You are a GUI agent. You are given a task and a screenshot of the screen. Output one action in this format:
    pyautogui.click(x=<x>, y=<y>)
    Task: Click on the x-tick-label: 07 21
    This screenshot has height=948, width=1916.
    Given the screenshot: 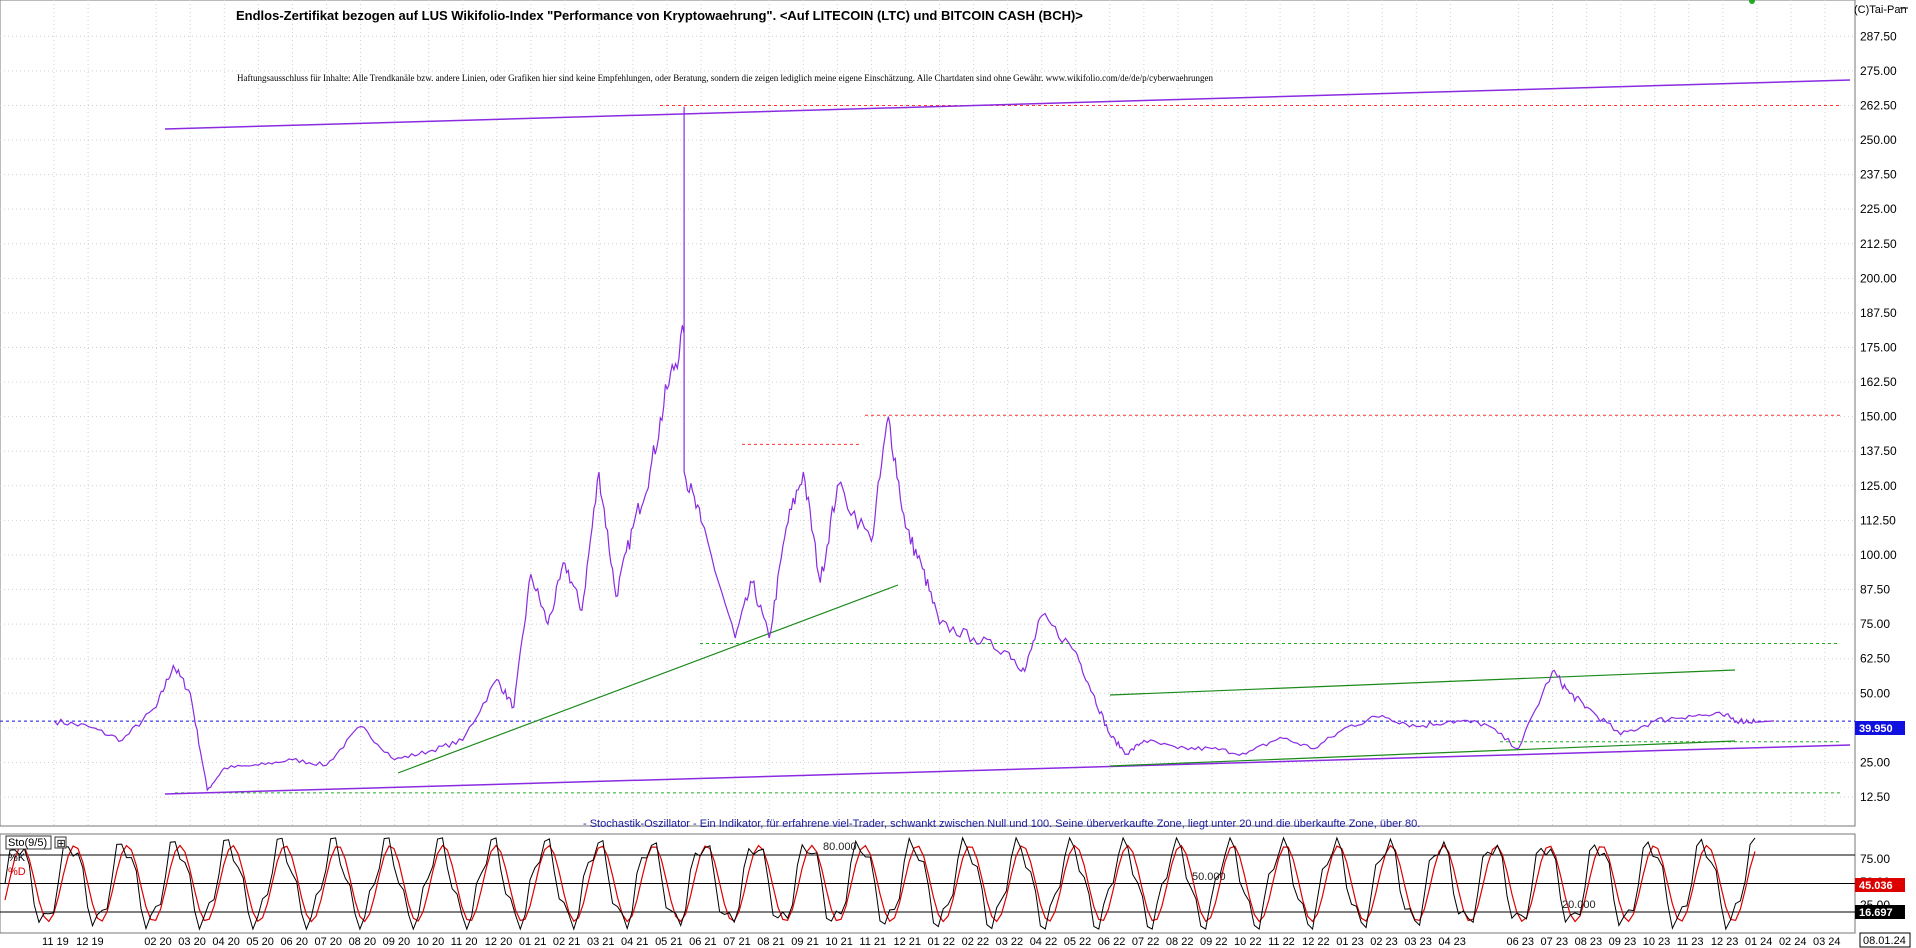 What is the action you would take?
    pyautogui.click(x=737, y=942)
    